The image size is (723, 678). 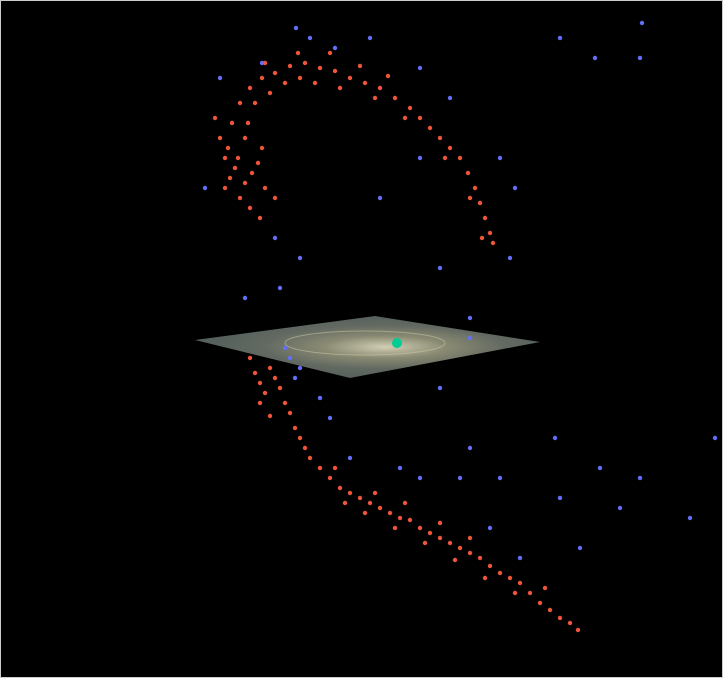 I want to click on galaxy-plane, so click(x=367, y=347).